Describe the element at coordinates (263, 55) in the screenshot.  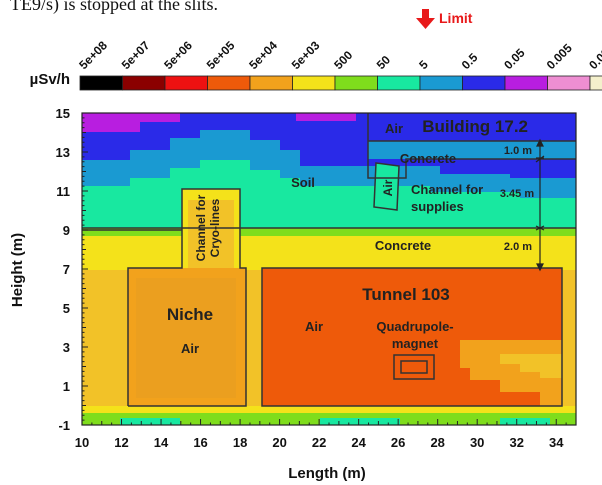
I see `colorbar-tick-label: 5e+04` at that location.